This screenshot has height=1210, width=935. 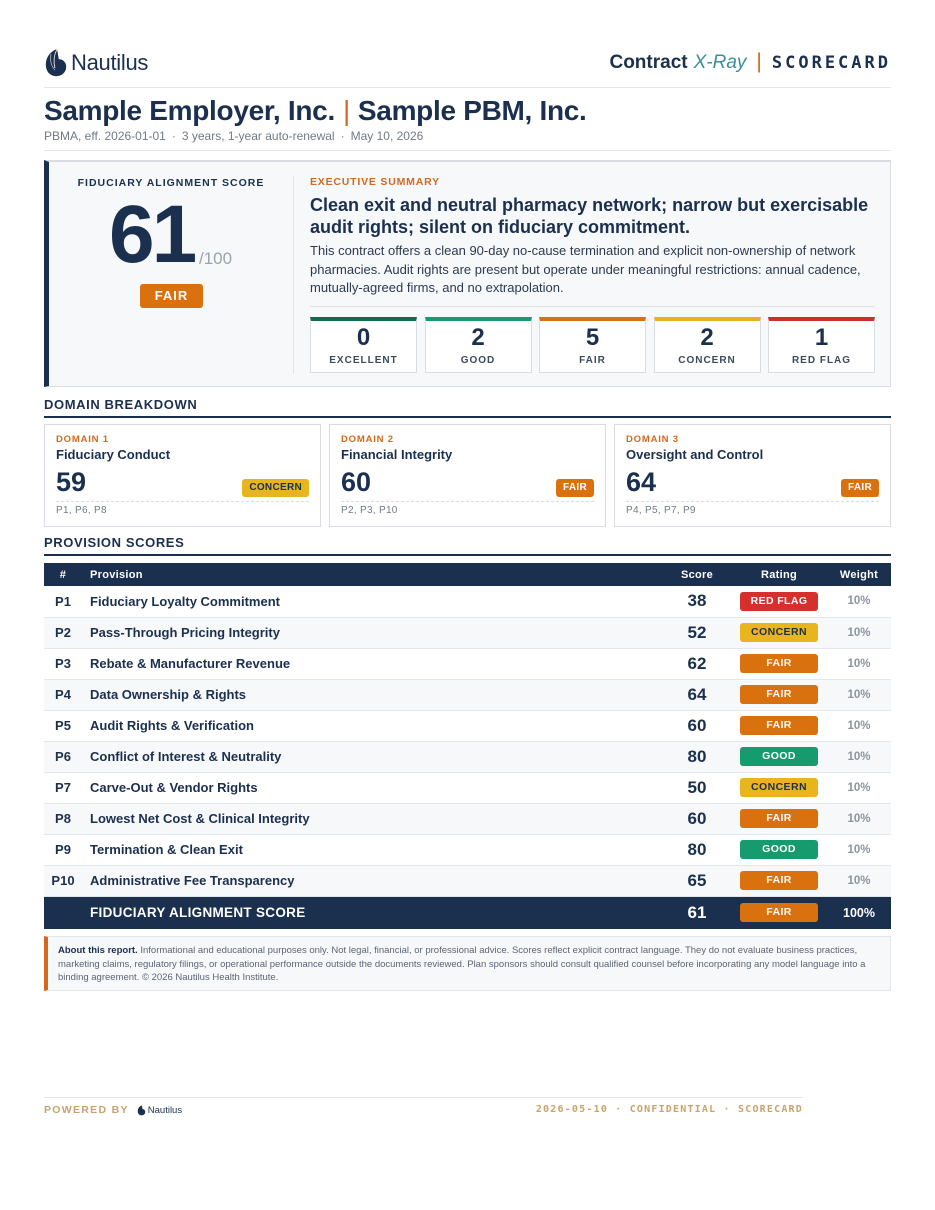 What do you see at coordinates (695, 454) in the screenshot?
I see `domain-name: Oversight and Control` at bounding box center [695, 454].